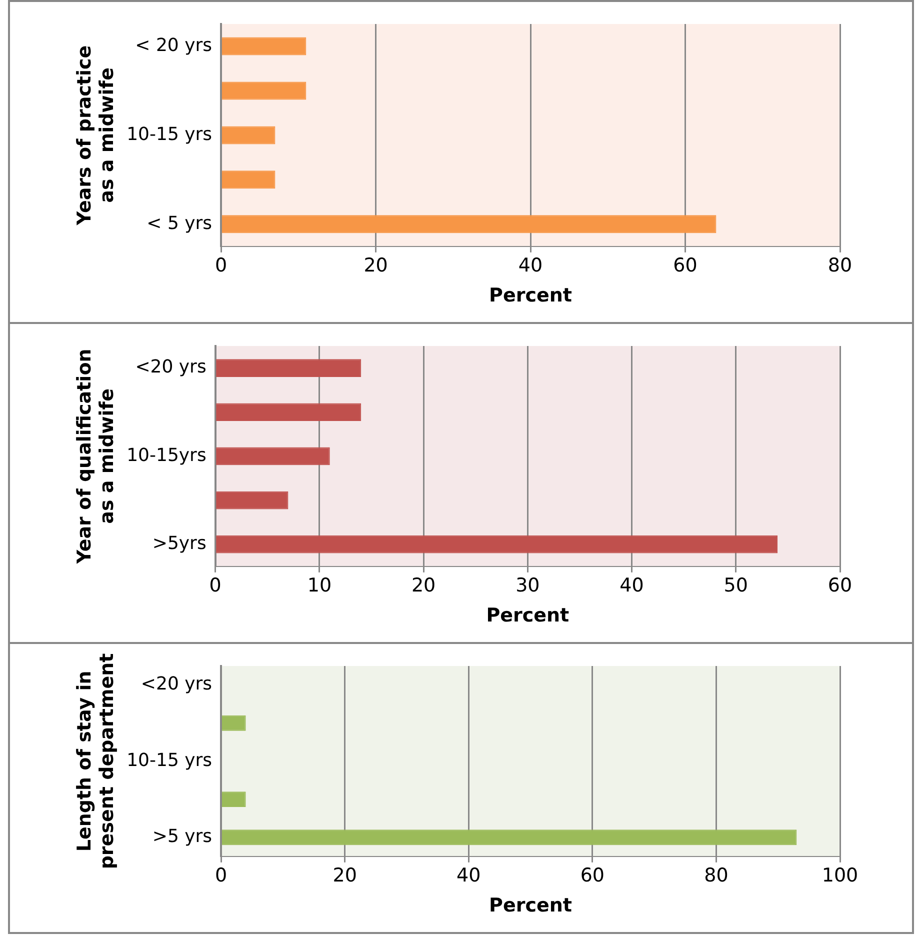 This screenshot has width=916, height=938. Describe the element at coordinates (166, 455) in the screenshot. I see `y-tick-label: 10-15yrs` at that location.